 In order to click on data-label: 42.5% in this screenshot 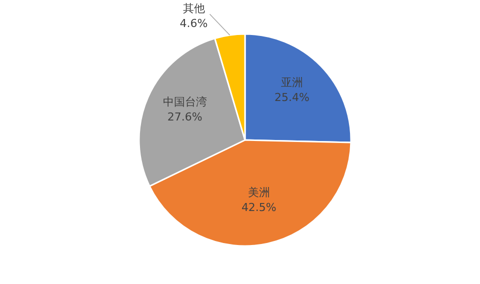, I will do `click(258, 207)`.